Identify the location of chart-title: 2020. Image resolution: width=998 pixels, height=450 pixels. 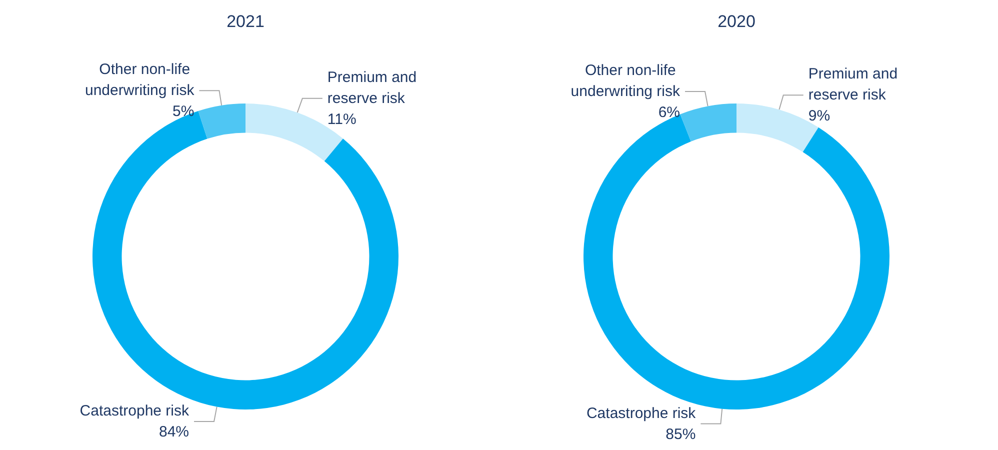
(737, 21).